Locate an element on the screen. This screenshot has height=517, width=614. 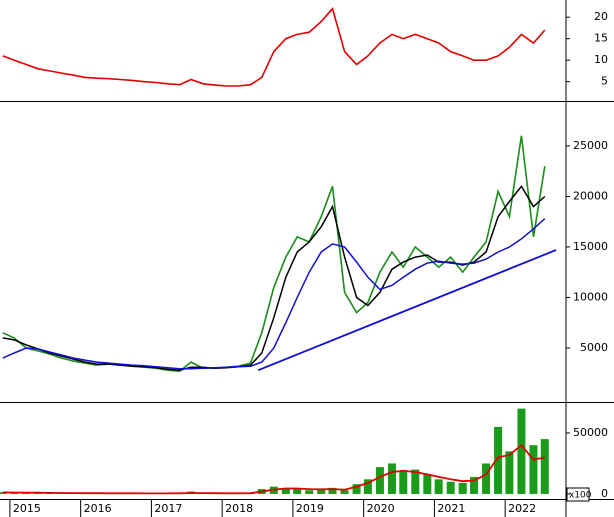
x-tick-label: 2021 is located at coordinates (451, 508).